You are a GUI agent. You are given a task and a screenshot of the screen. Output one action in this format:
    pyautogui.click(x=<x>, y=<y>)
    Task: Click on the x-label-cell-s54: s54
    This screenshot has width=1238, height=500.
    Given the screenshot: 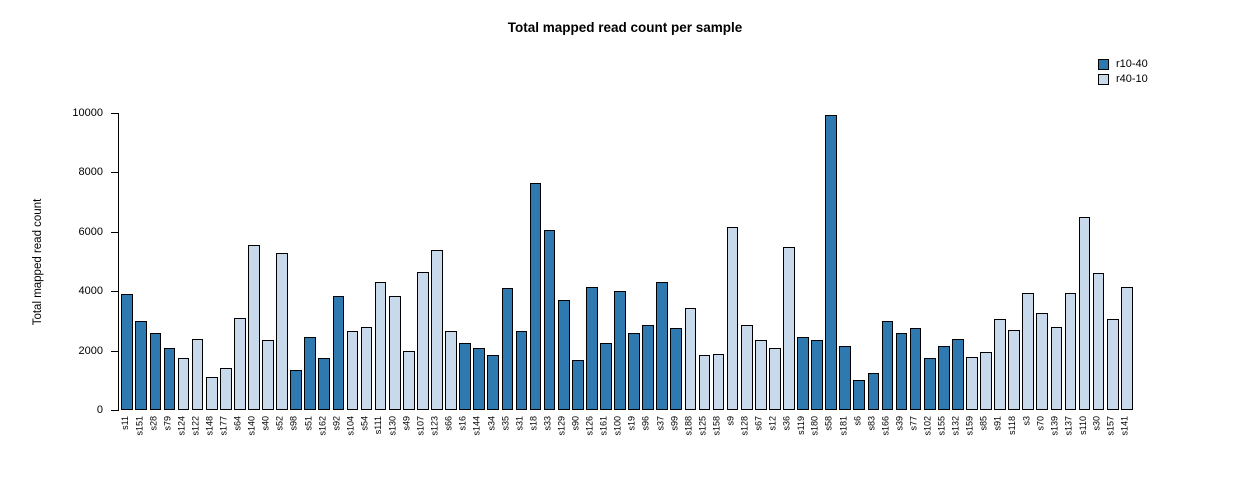 What is the action you would take?
    pyautogui.click(x=364, y=444)
    